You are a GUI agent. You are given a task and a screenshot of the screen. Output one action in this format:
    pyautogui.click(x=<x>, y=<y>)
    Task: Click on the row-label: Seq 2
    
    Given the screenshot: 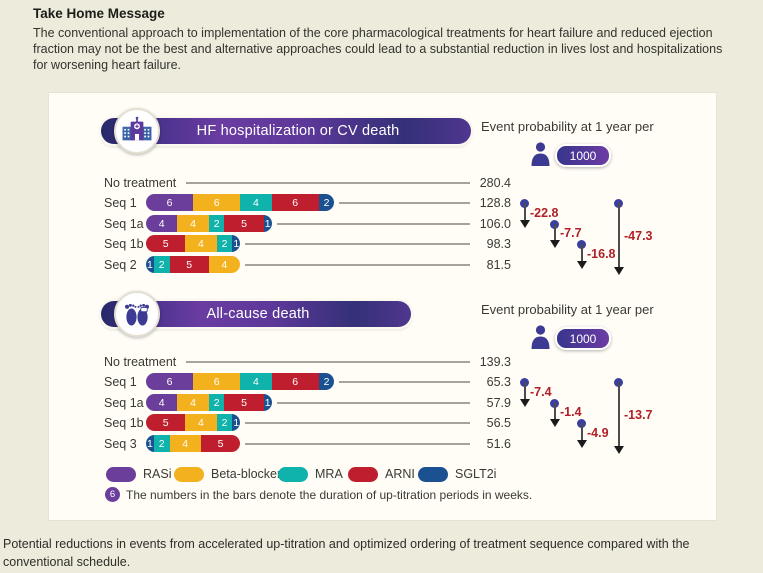 What is the action you would take?
    pyautogui.click(x=120, y=265)
    